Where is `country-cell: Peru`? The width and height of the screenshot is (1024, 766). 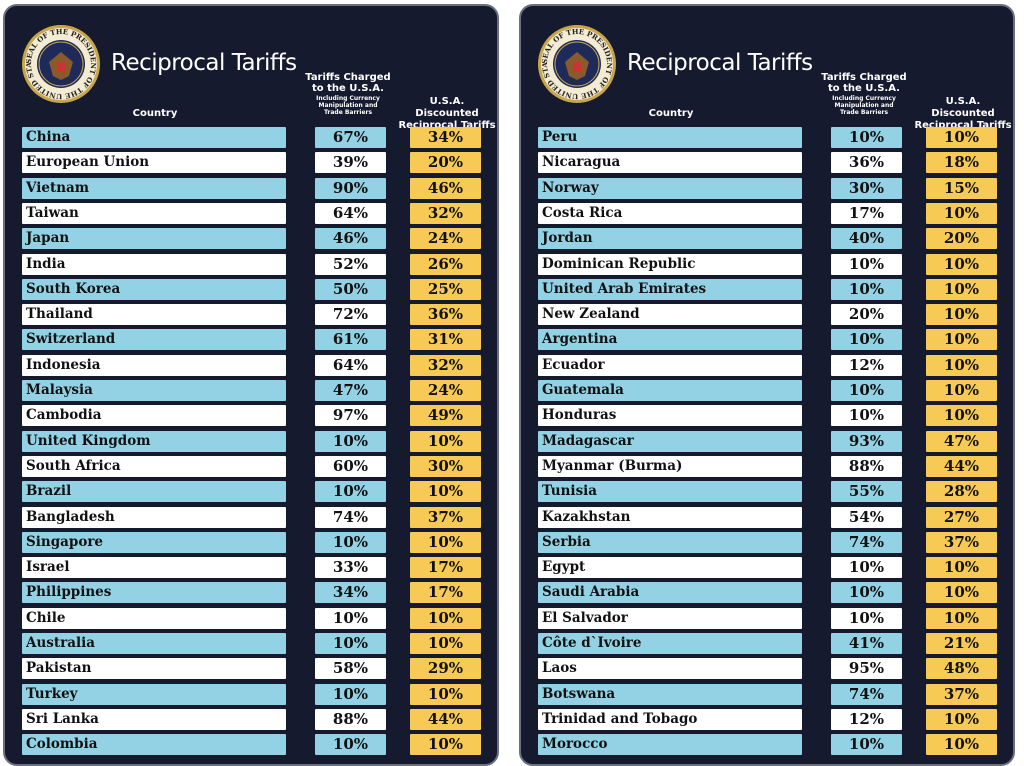
country-cell: Peru is located at coordinates (670, 137).